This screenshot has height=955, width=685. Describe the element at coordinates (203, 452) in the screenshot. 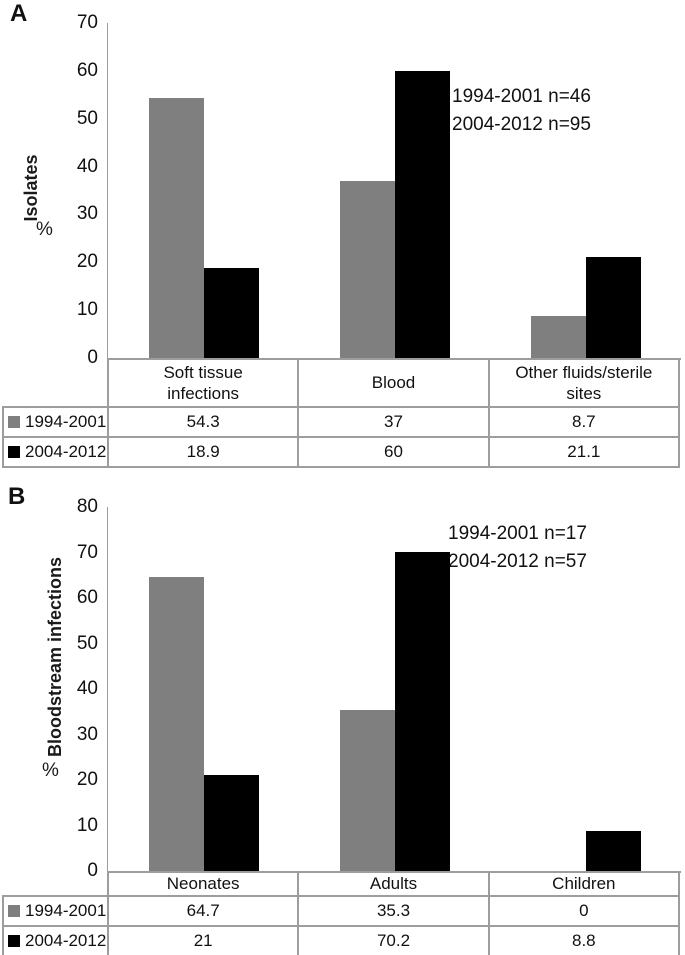

I see `value-cell: 18.9` at that location.